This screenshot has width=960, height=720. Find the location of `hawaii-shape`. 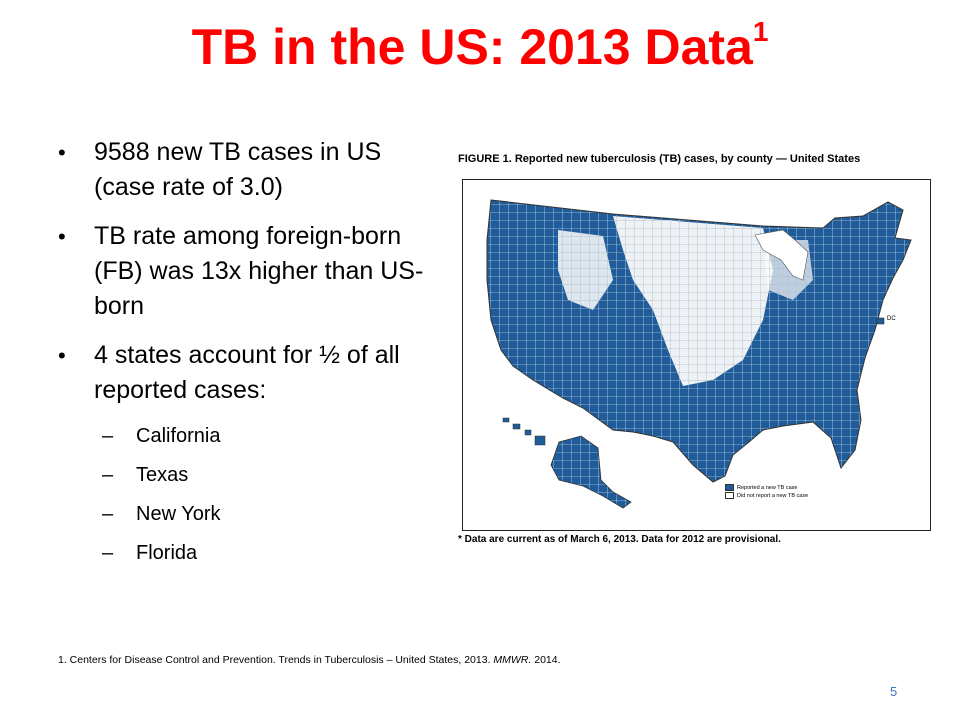

hawaii-shape is located at coordinates (524, 431).